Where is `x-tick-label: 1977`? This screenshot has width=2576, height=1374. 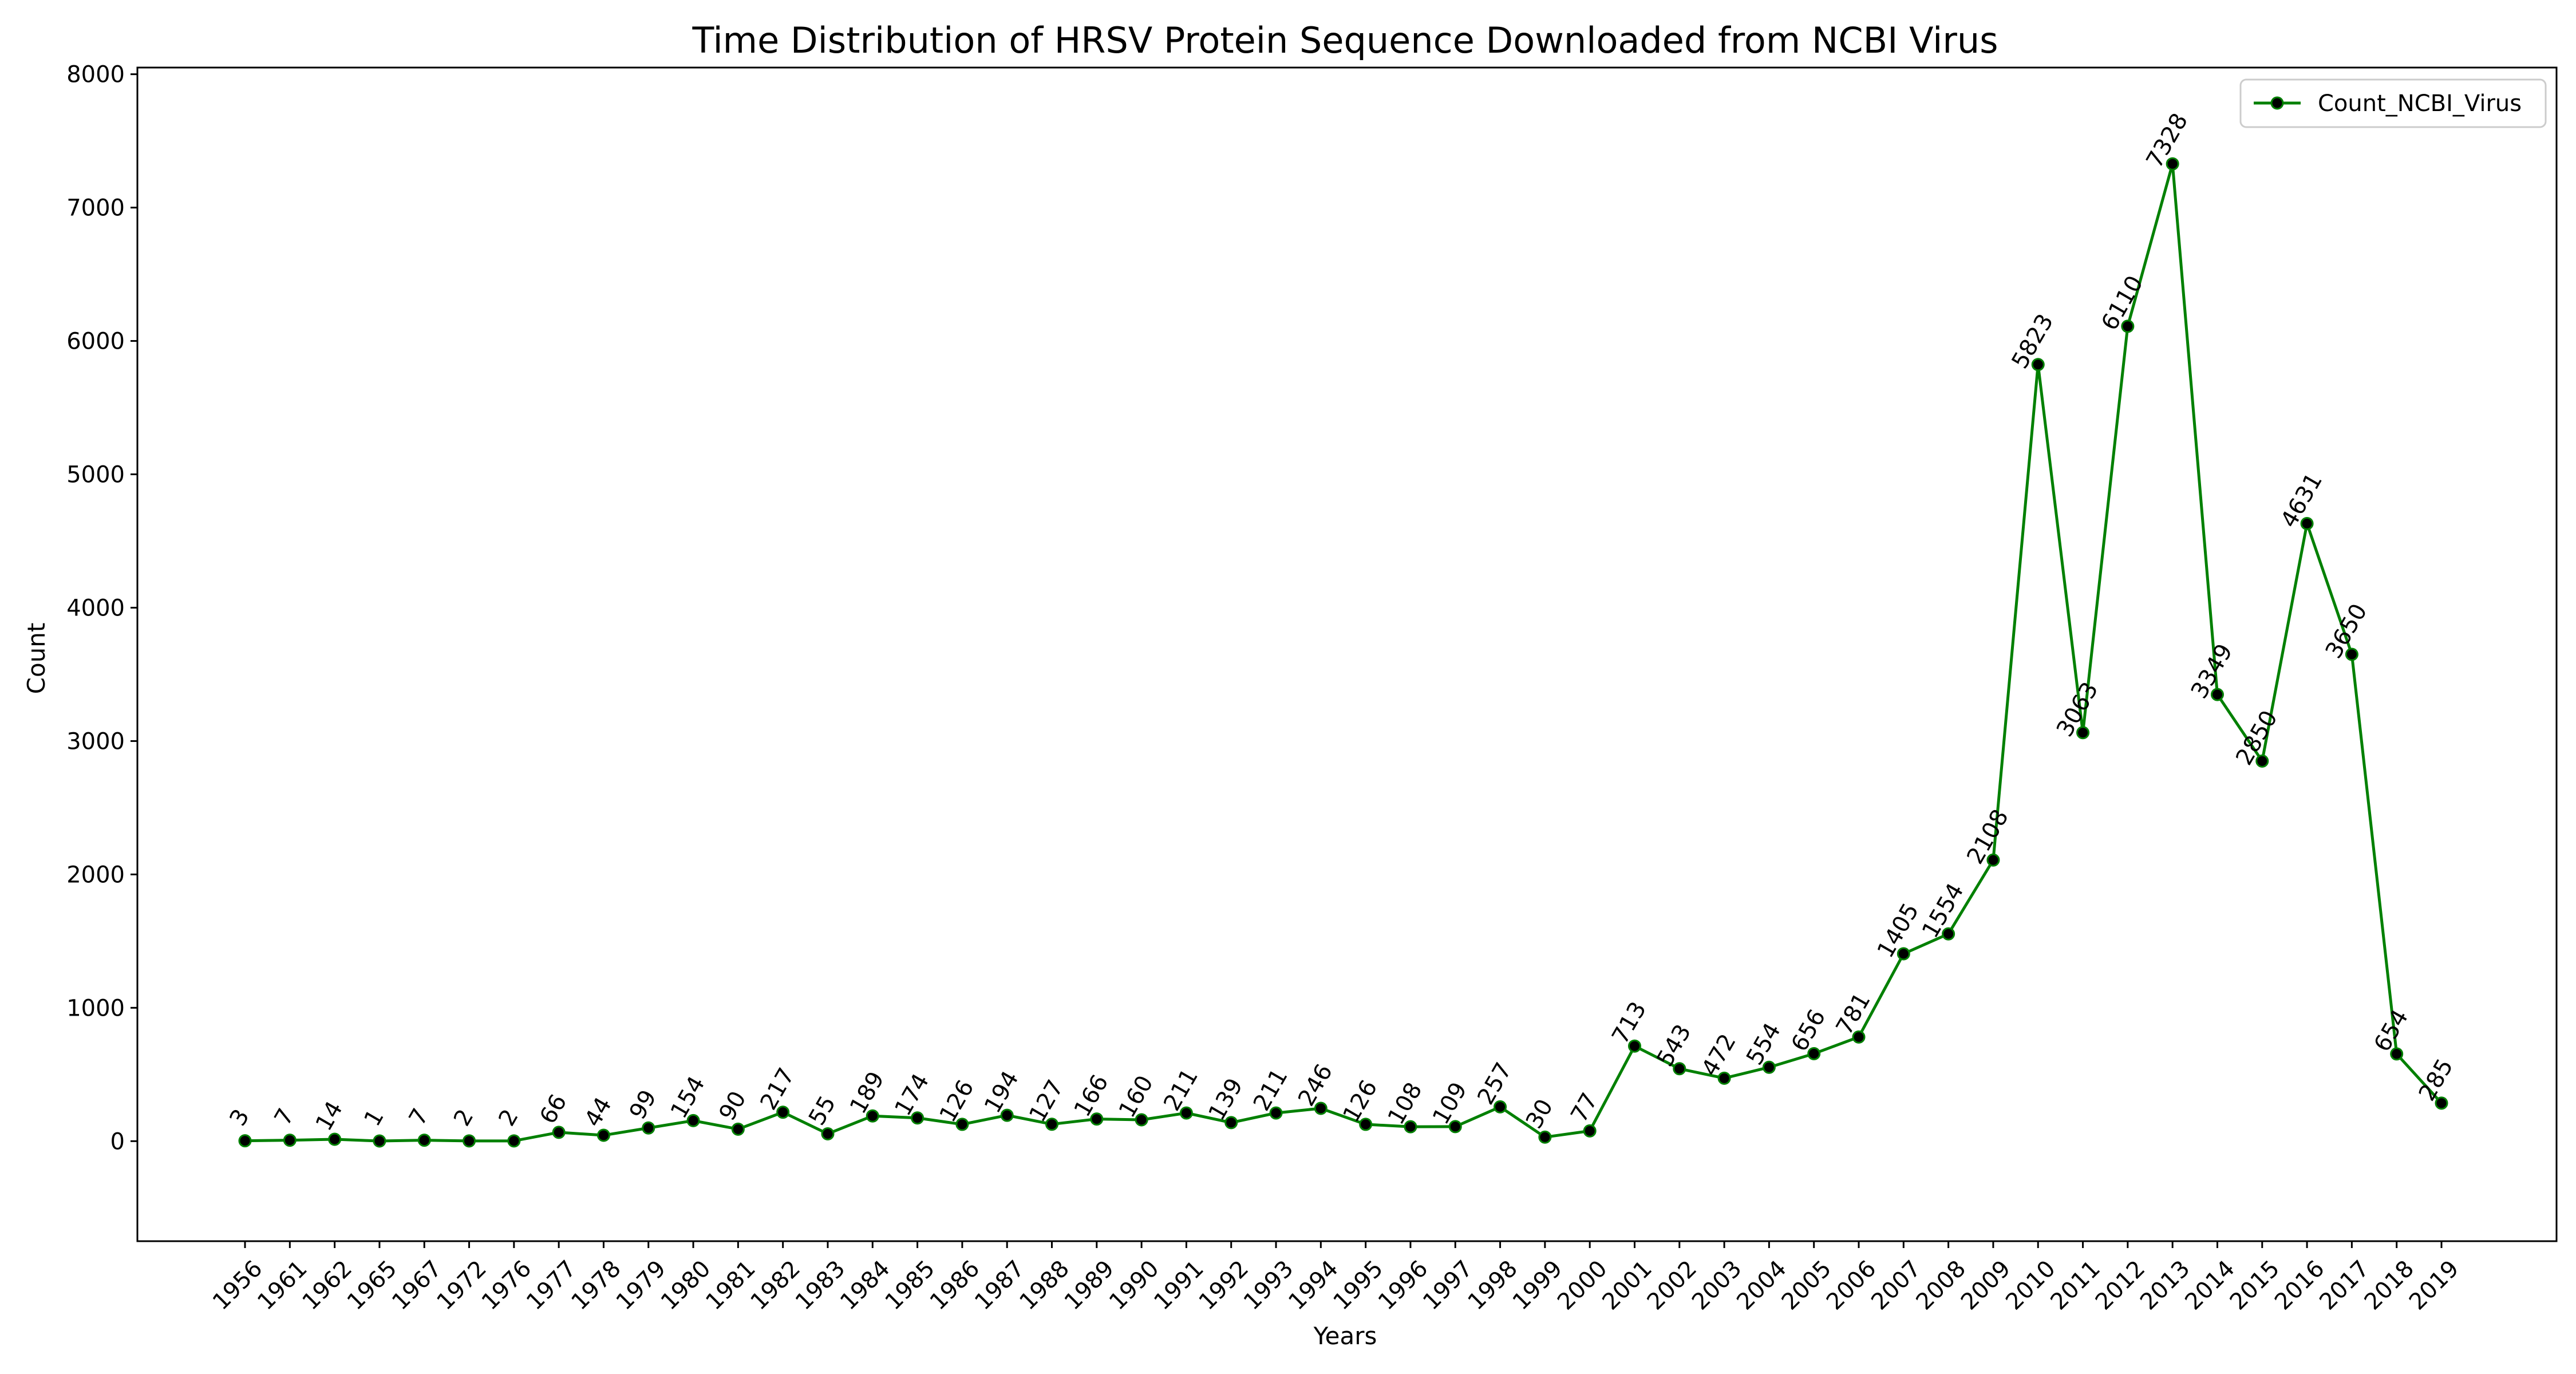
x-tick-label: 1977 is located at coordinates (551, 1285).